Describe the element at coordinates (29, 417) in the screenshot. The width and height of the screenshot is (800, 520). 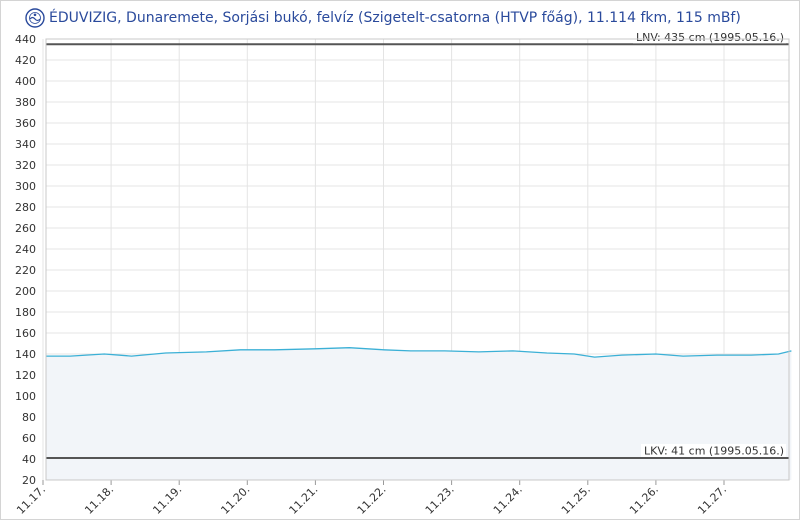
I see `y-tick-label: 80` at that location.